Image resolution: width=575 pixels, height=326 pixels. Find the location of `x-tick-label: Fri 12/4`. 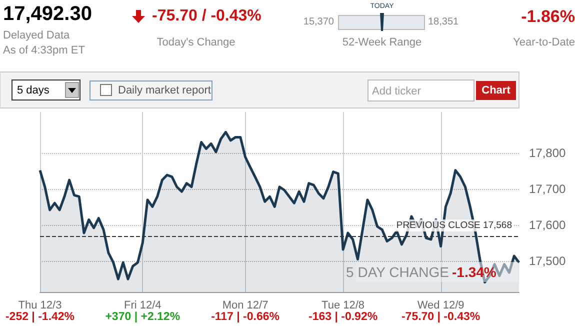

x-tick-label: Fri 12/4 is located at coordinates (143, 306).